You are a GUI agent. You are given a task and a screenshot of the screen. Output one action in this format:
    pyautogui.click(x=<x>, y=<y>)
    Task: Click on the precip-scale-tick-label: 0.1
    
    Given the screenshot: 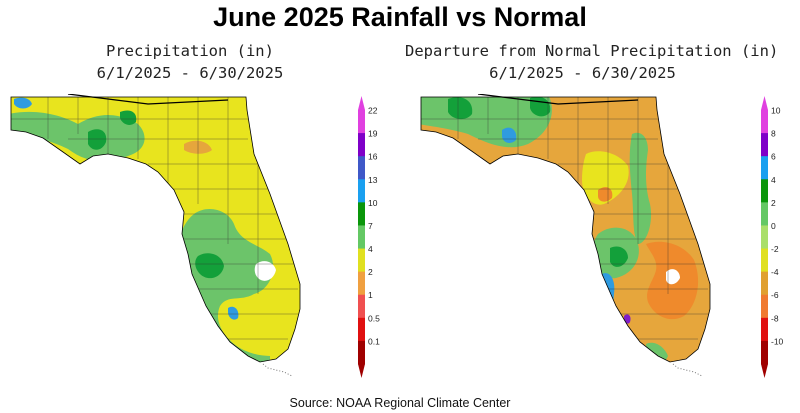 What is the action you would take?
    pyautogui.click(x=374, y=341)
    